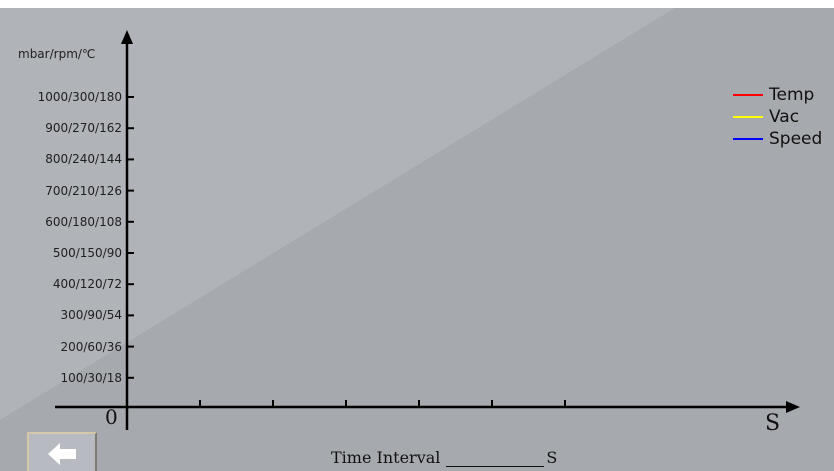  What do you see at coordinates (766, 117) in the screenshot?
I see `legend-item-vac: Vac` at bounding box center [766, 117].